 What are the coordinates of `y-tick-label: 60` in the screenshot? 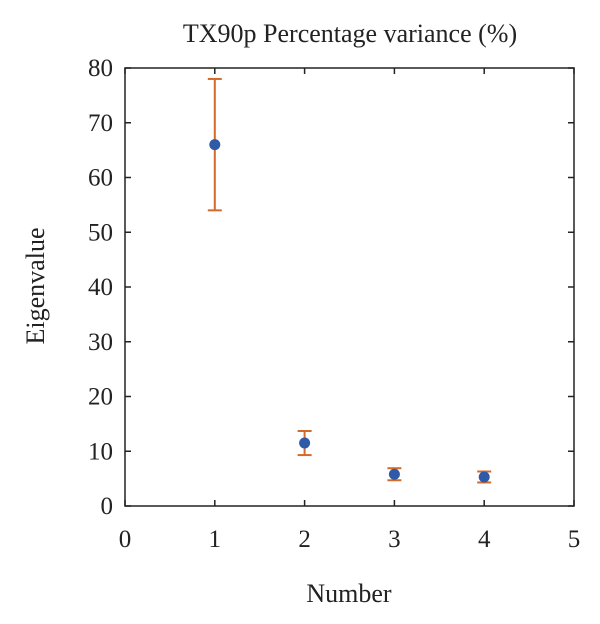 It's located at (100, 178).